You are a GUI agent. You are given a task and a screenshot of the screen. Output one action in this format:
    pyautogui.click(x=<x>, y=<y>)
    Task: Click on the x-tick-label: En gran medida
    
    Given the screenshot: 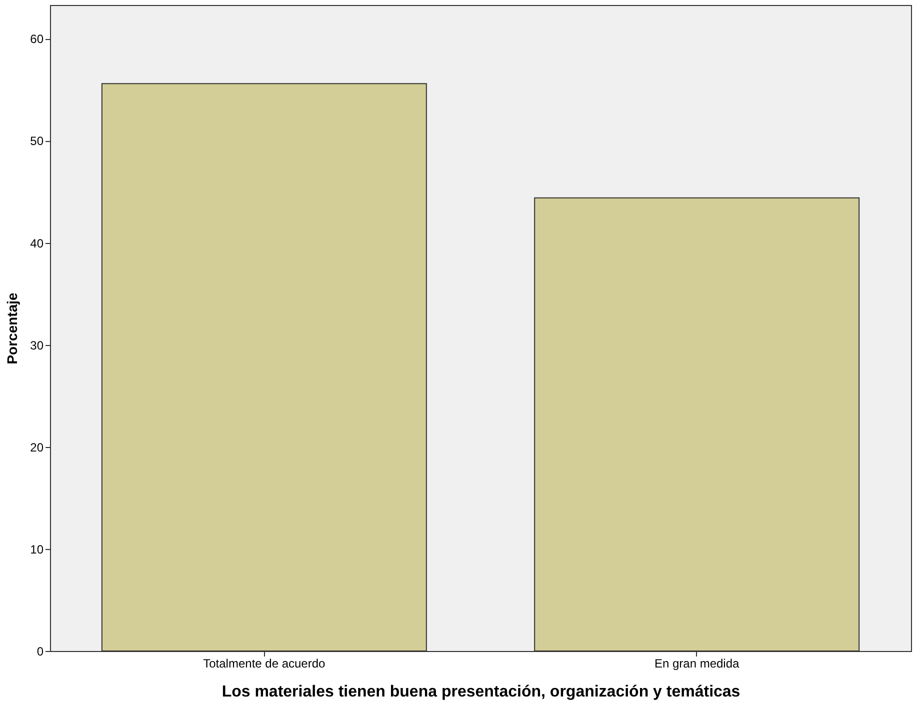 What is the action you would take?
    pyautogui.click(x=697, y=663)
    